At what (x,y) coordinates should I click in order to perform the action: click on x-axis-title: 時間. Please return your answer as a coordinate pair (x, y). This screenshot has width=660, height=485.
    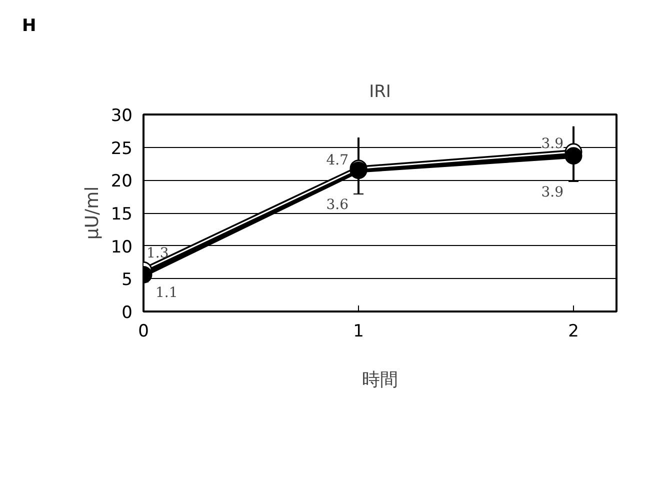
    Looking at the image, I should click on (380, 380).